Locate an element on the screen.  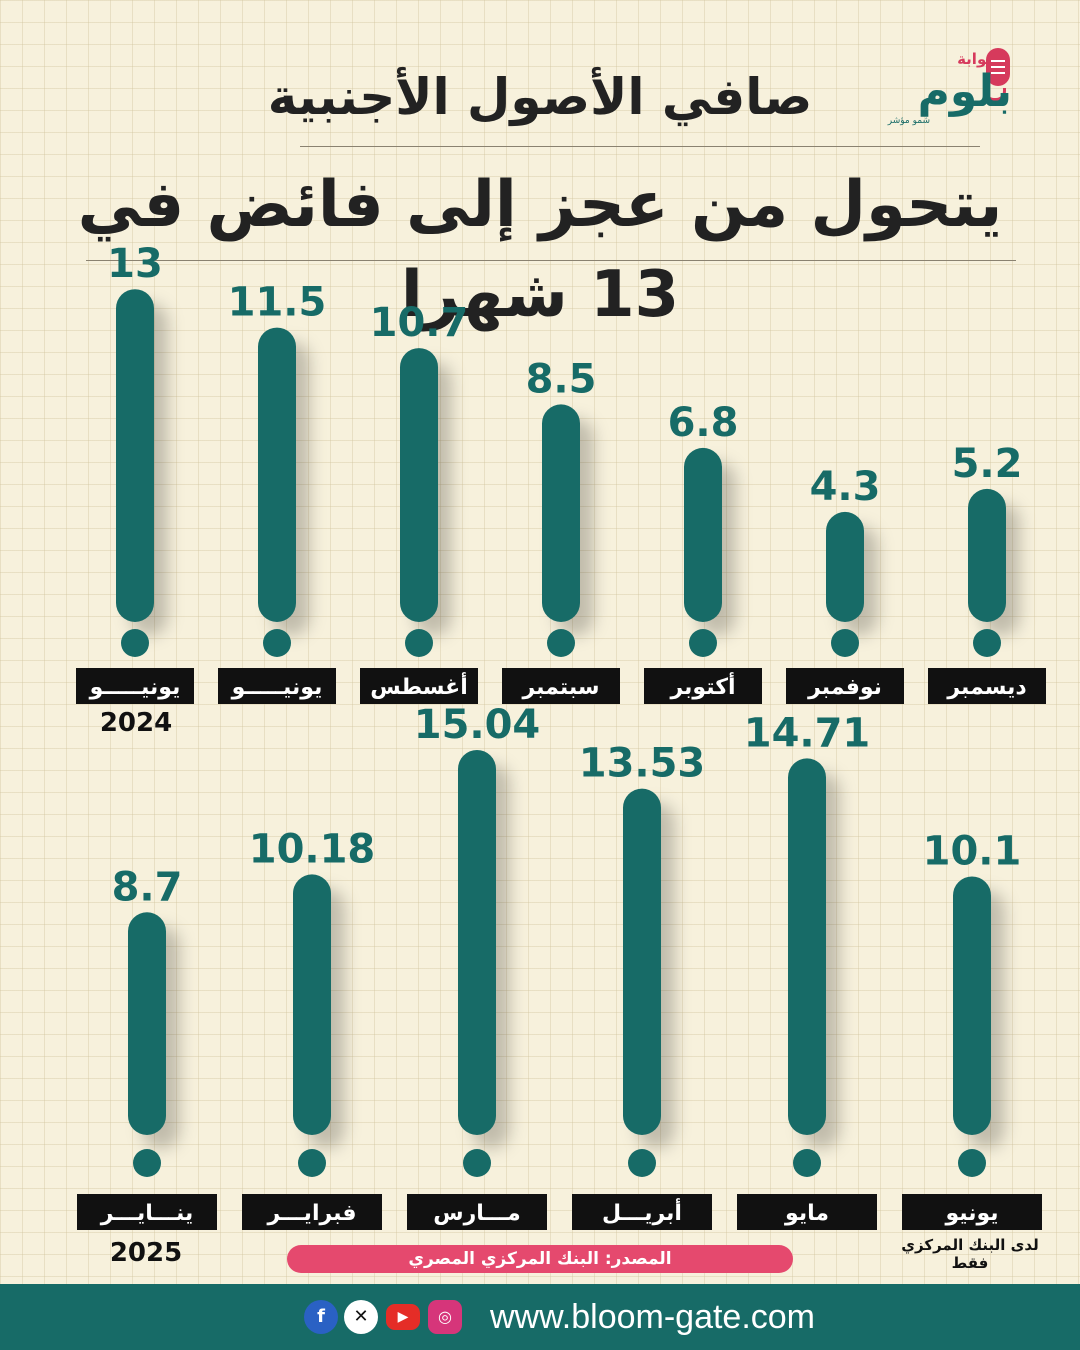
value-label: 13 is located at coordinates (135, 264).